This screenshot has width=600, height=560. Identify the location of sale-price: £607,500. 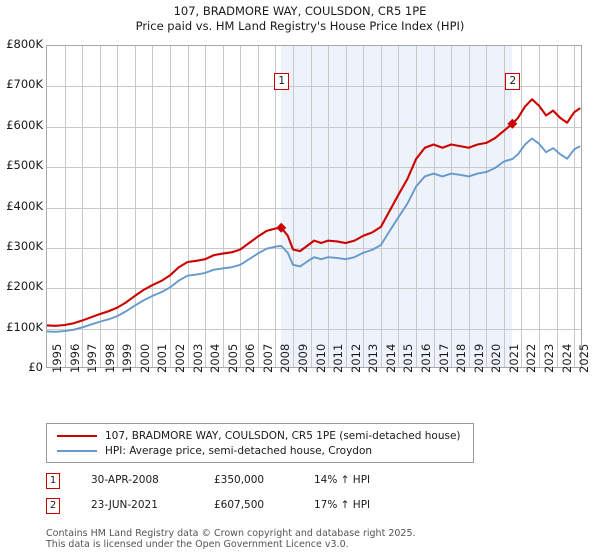
(239, 505).